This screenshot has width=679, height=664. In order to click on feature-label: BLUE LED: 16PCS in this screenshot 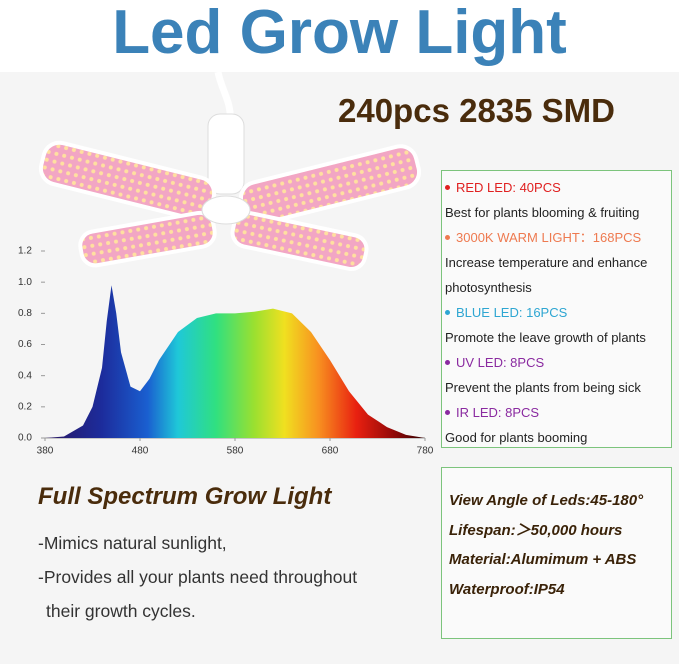, I will do `click(512, 312)`.